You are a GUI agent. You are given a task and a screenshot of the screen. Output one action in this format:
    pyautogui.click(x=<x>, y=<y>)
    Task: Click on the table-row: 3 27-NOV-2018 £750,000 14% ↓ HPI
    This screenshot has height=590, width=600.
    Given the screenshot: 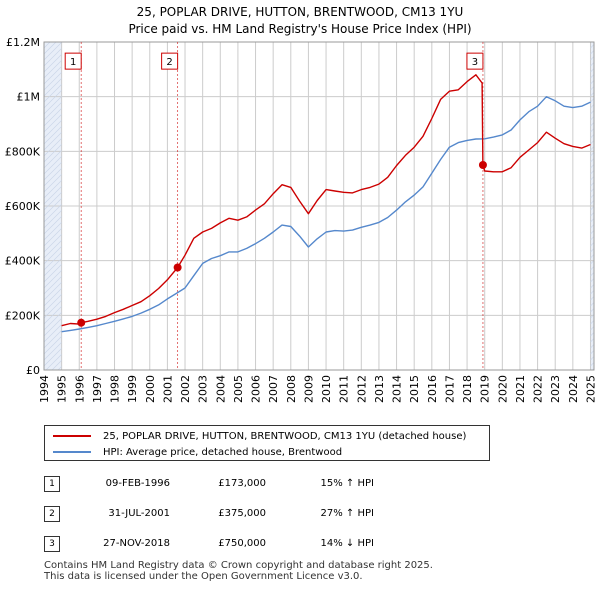 What is the action you would take?
    pyautogui.click(x=244, y=545)
    